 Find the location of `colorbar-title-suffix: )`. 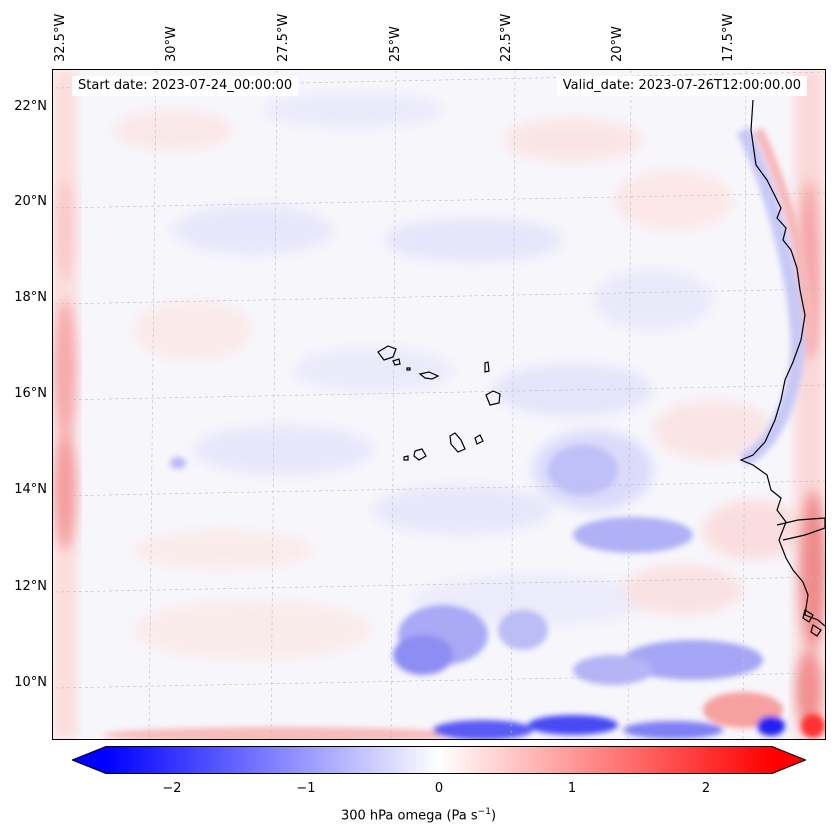

colorbar-title-suffix: ) is located at coordinates (493, 816).